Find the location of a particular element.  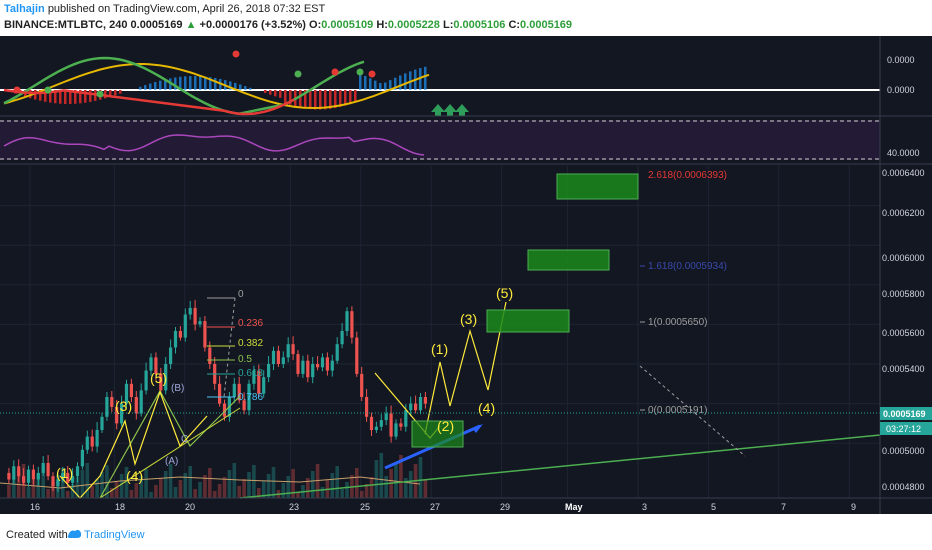

macd-main-line is located at coordinates (184, 85).